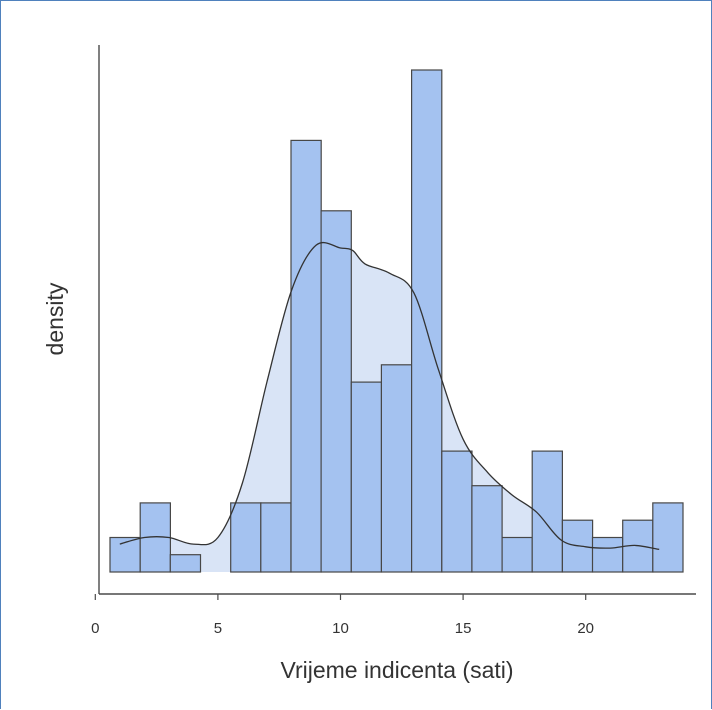 The image size is (712, 710). I want to click on x-tick-label-5: 5, so click(218, 628).